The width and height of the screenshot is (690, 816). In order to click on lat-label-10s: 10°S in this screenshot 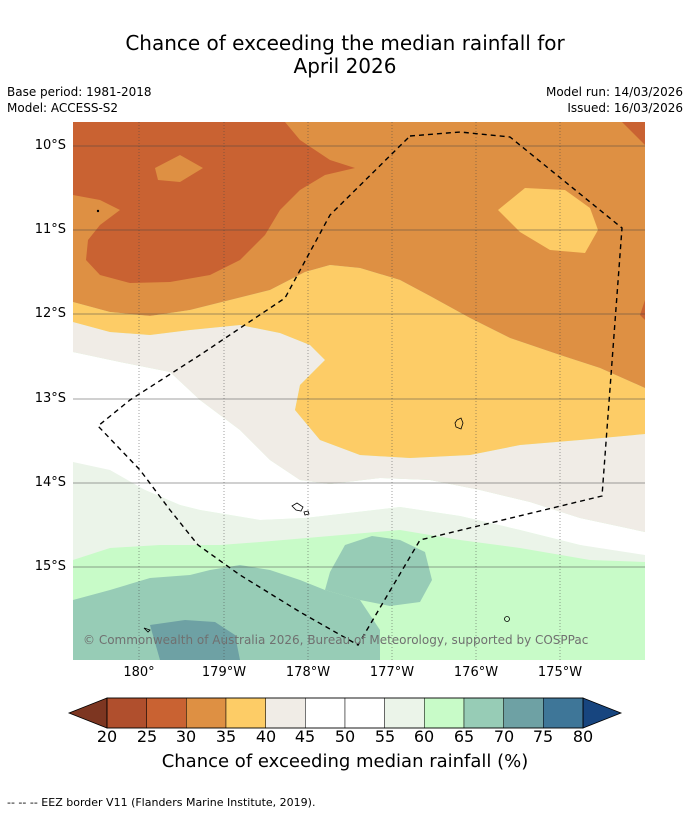, I will do `click(50, 145)`.